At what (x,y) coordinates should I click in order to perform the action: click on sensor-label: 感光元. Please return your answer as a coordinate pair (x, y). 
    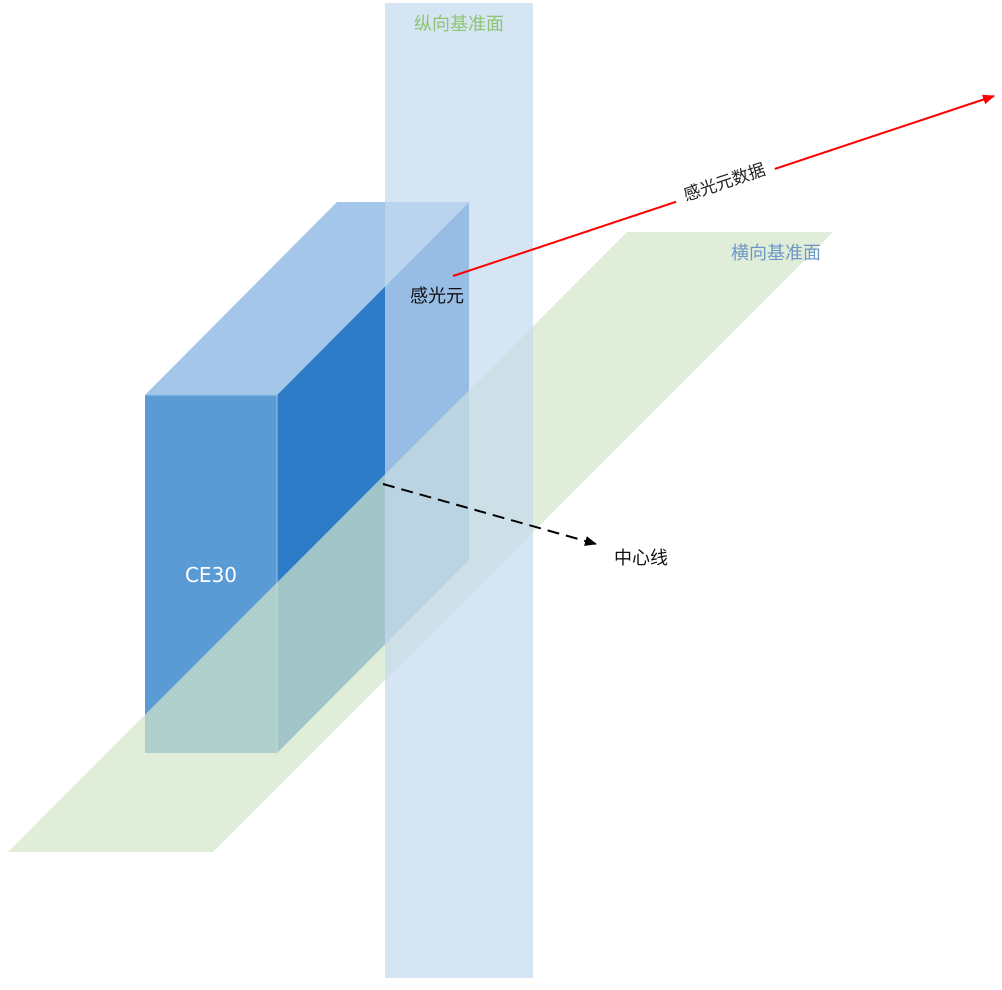
    Looking at the image, I should click on (437, 296).